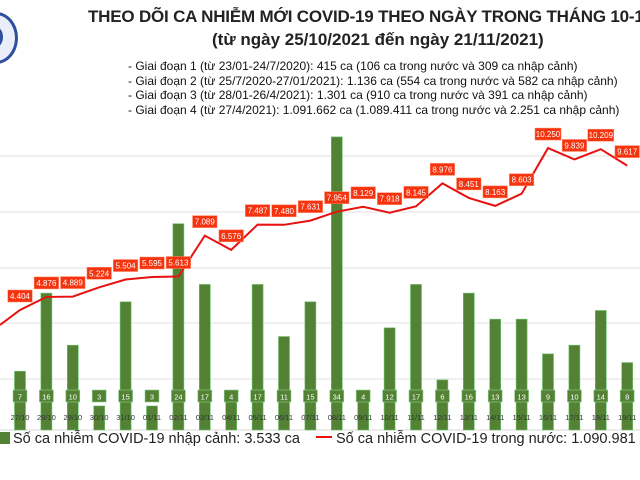  What do you see at coordinates (627, 417) in the screenshot?
I see `x-tick-label: 19/11` at bounding box center [627, 417].